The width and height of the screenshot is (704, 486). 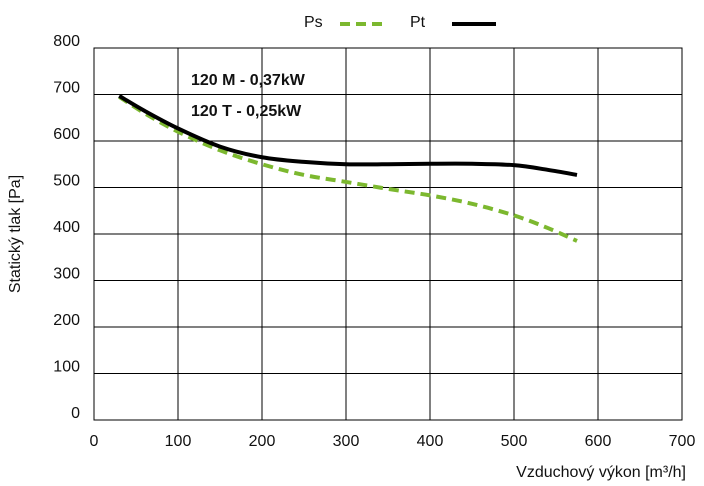 I want to click on y-tick-label: 700, so click(x=66, y=88).